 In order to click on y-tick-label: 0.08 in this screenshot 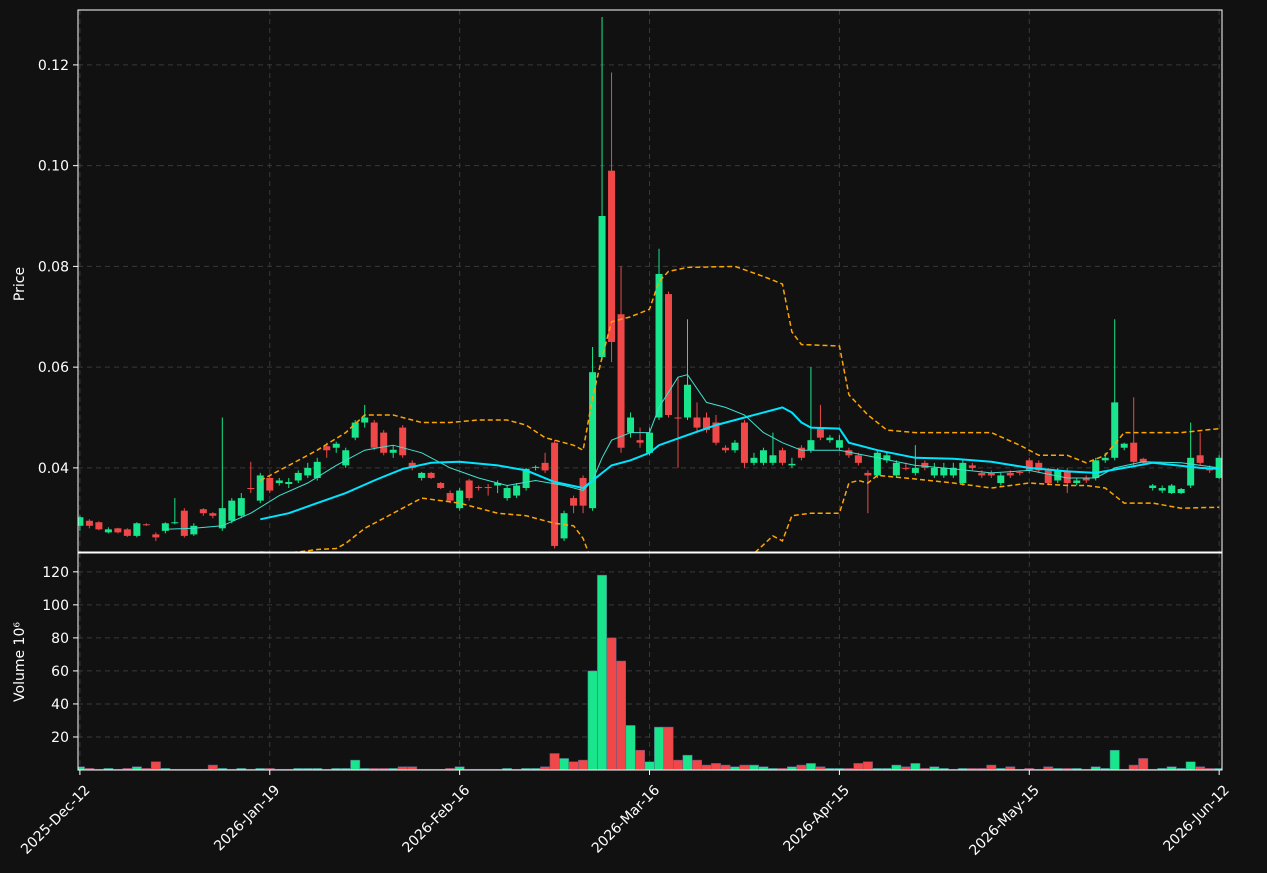, I will do `click(53, 267)`.